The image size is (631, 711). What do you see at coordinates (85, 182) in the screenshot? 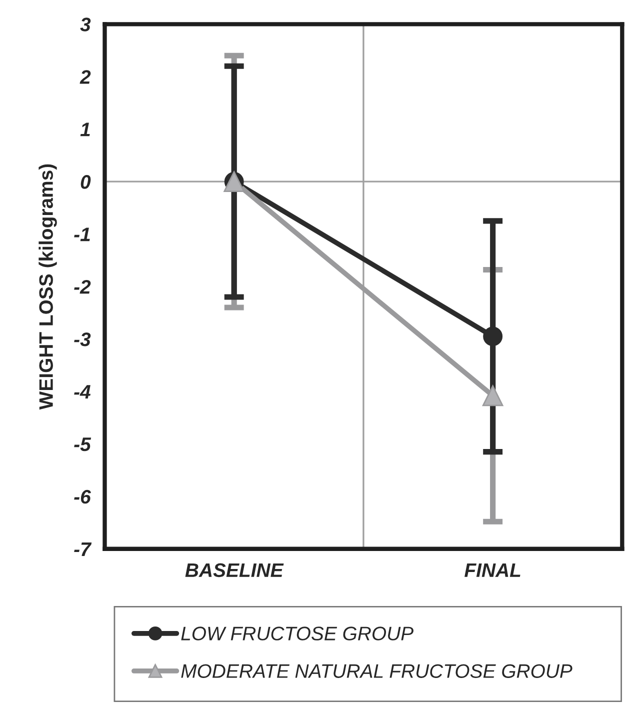
I see `y-tick-label: 0` at bounding box center [85, 182].